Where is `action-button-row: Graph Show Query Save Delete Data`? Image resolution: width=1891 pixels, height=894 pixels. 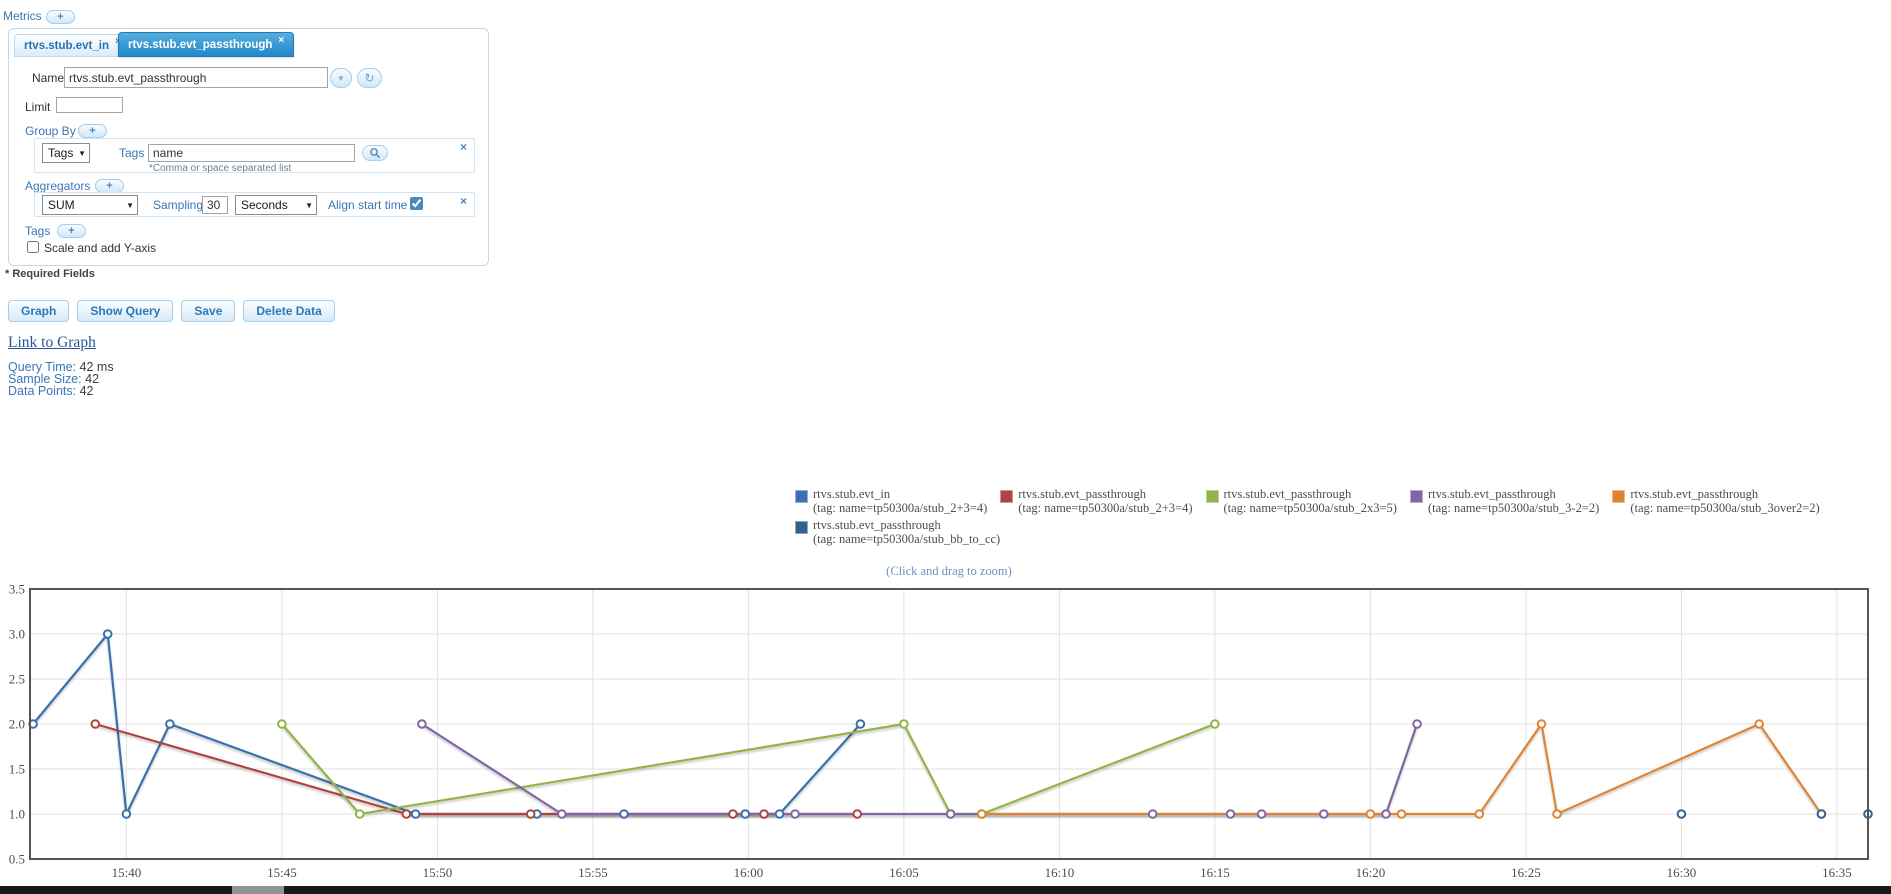 action-button-row: Graph Show Query Save Delete Data is located at coordinates (171, 311).